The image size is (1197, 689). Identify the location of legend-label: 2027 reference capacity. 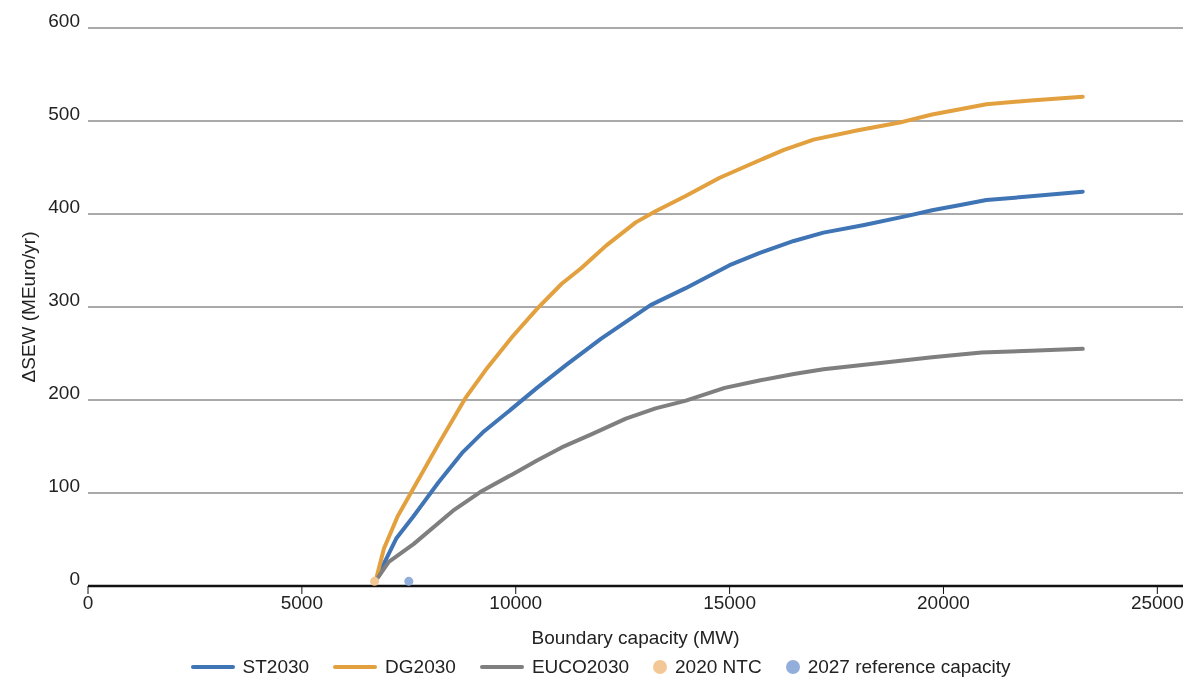
(909, 667).